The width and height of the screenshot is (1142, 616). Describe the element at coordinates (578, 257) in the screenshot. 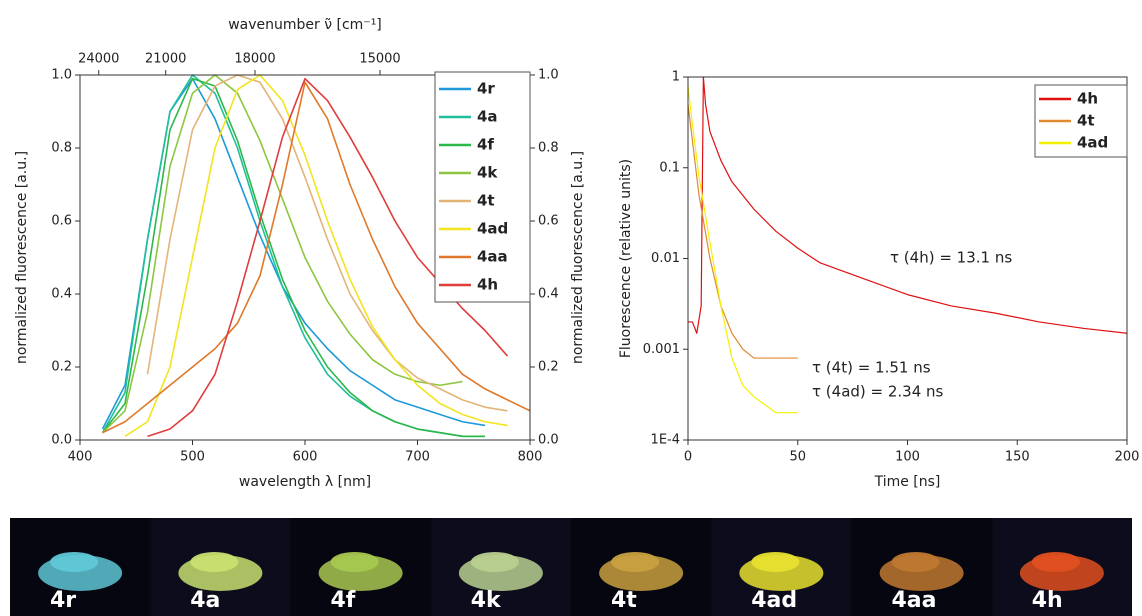

I see `y2-axis-label: normalized fluorescence [a.u.]` at that location.